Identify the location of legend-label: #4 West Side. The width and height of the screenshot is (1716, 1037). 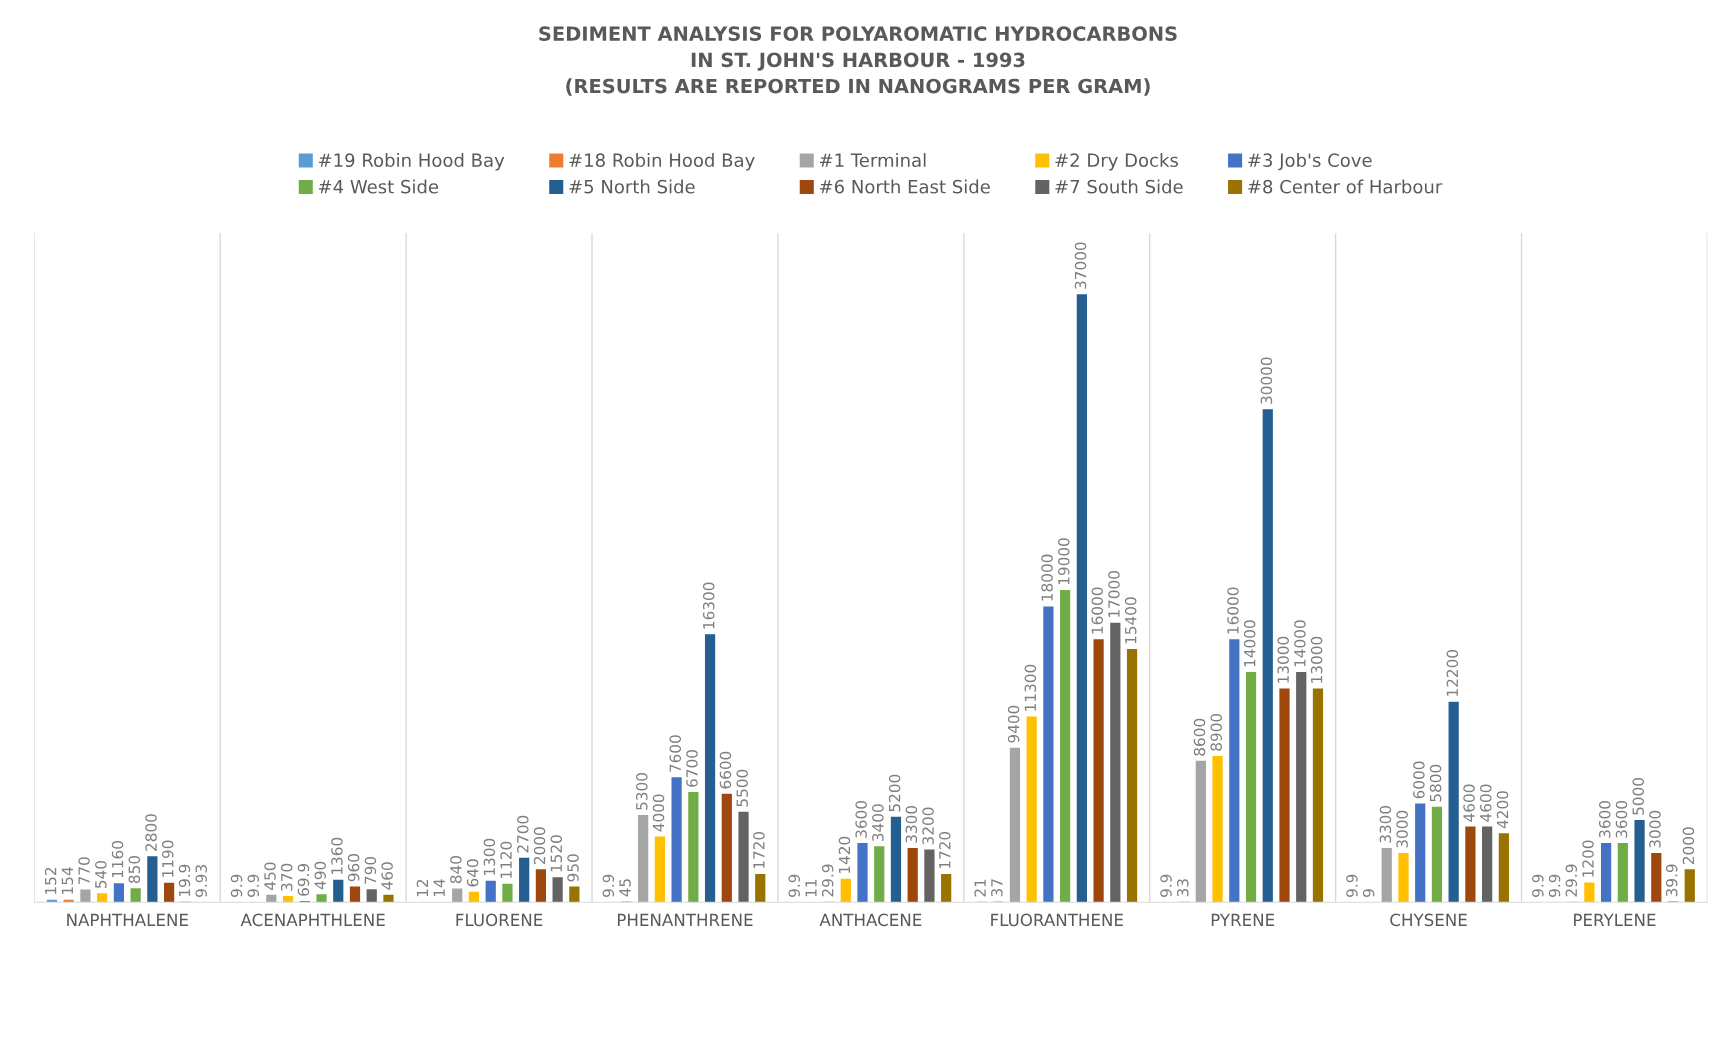
(378, 186).